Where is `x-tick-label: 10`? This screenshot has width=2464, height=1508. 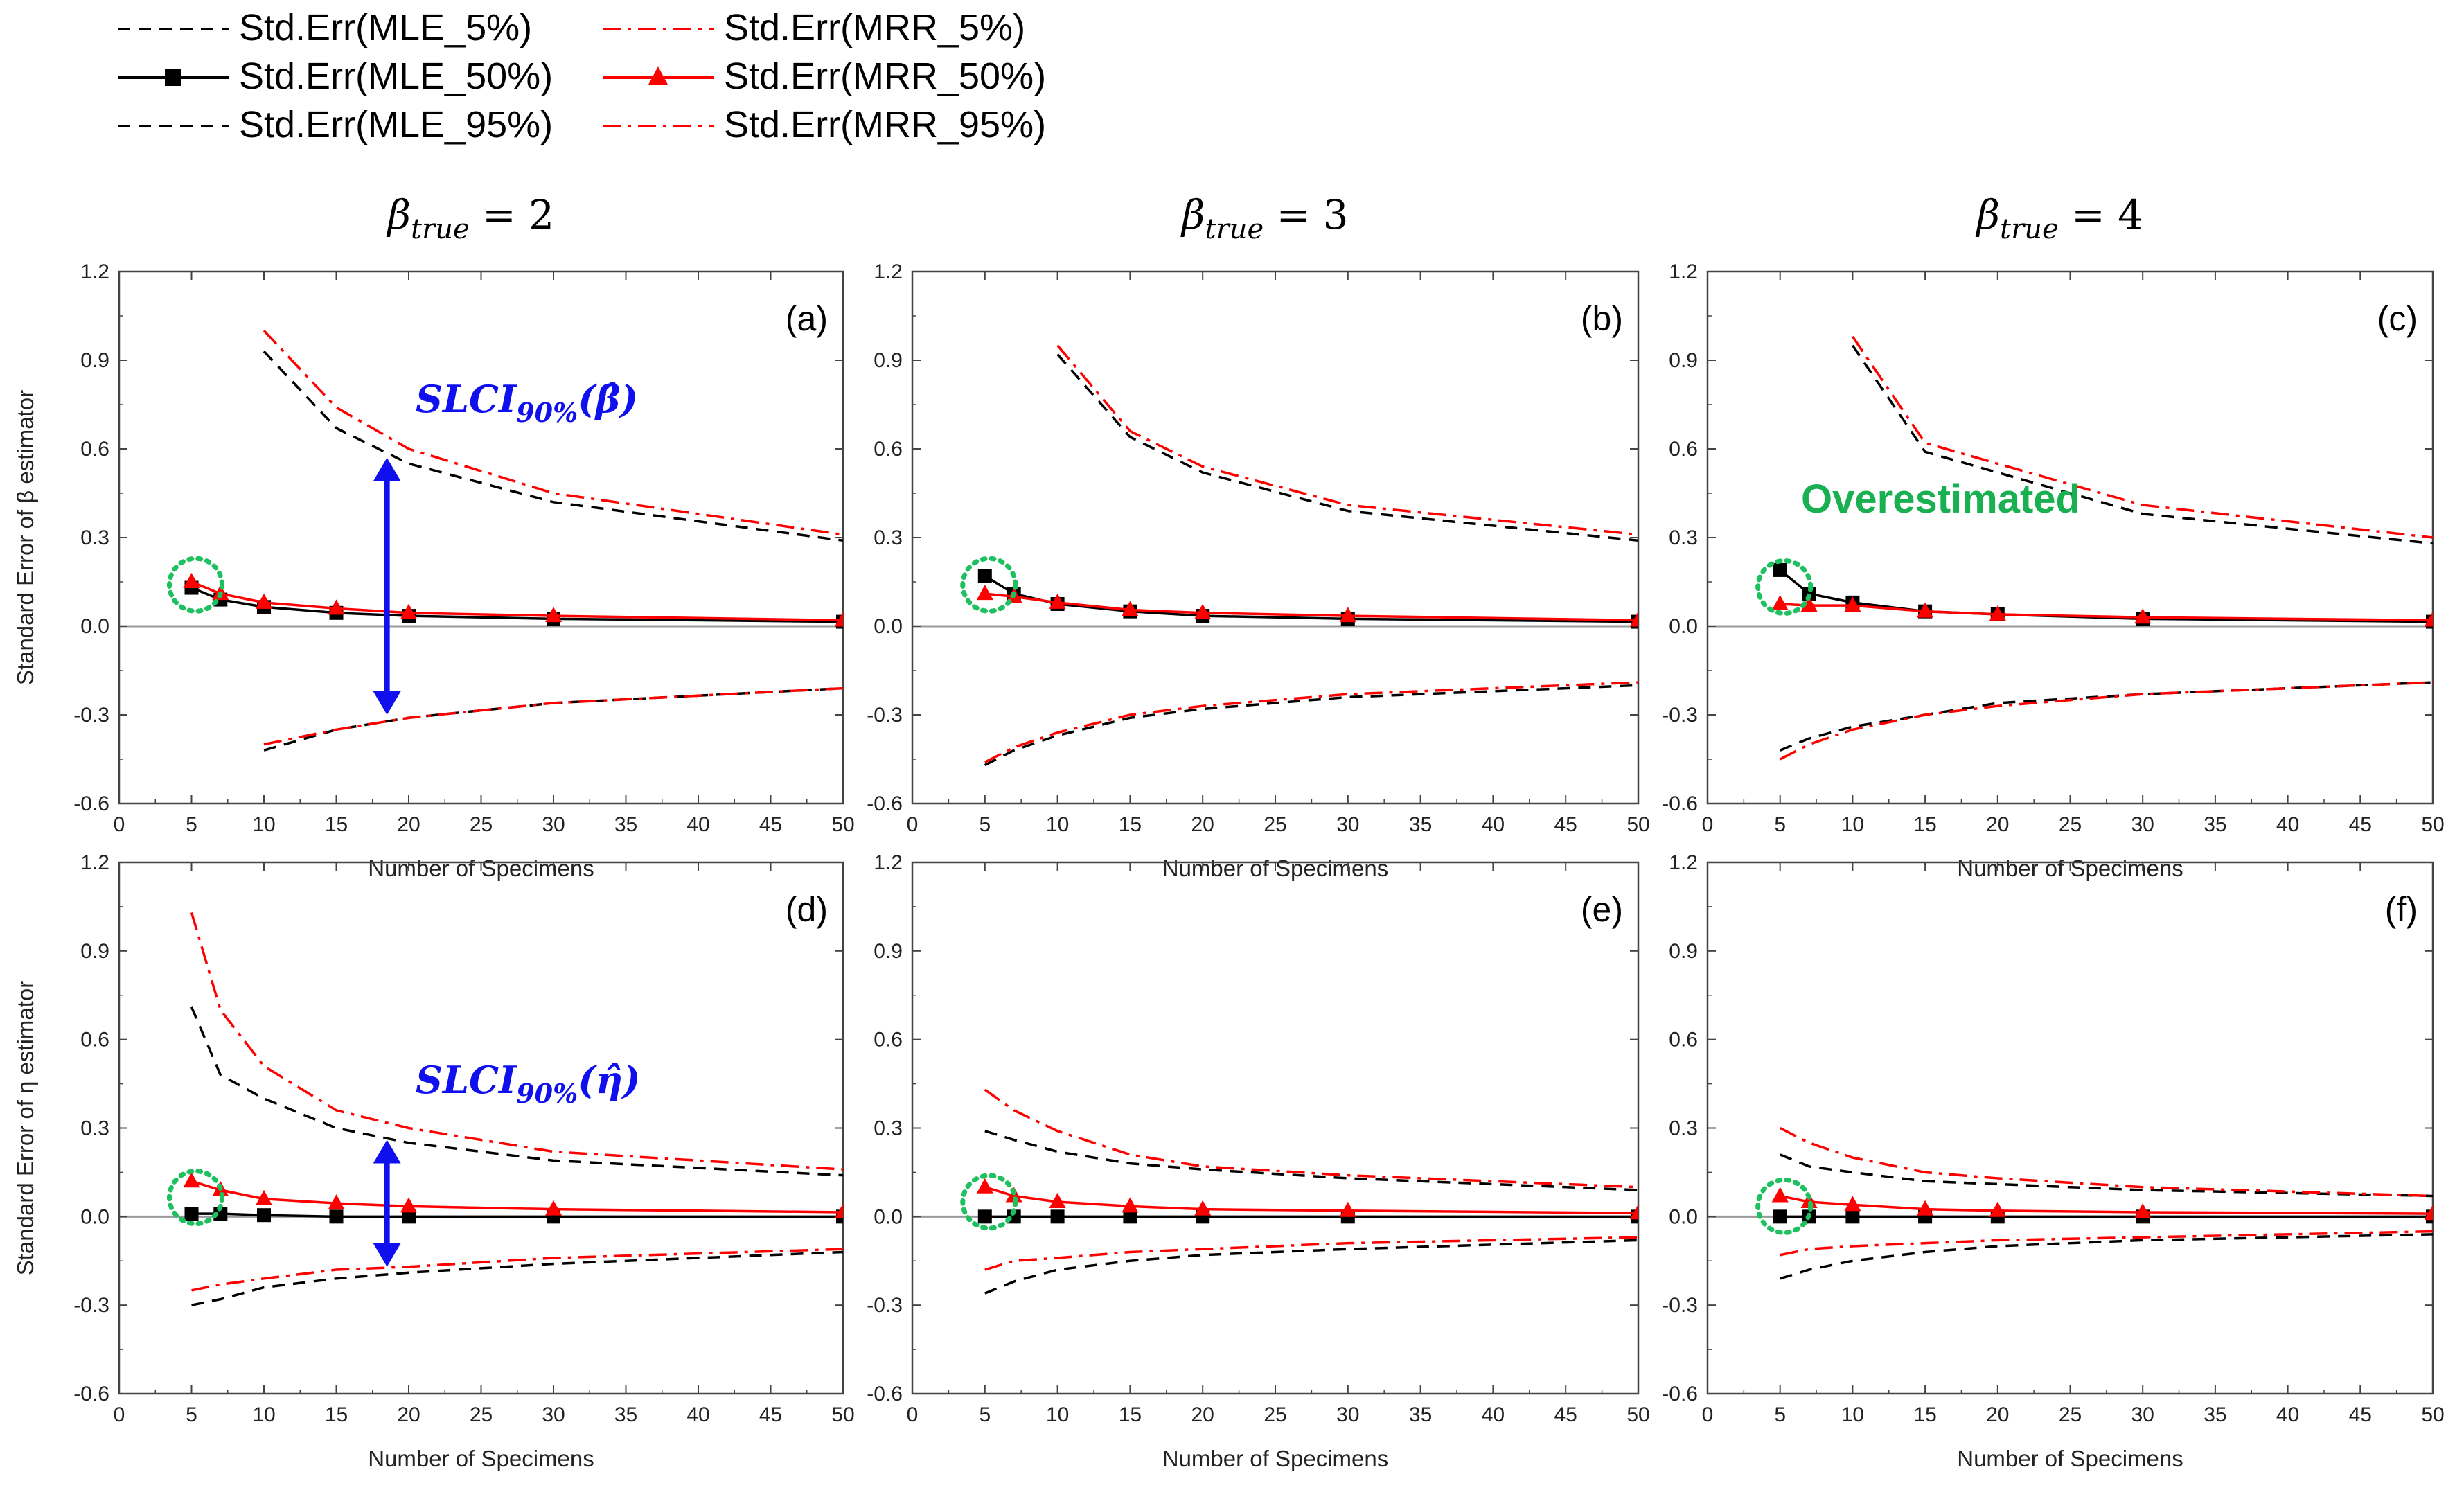 x-tick-label: 10 is located at coordinates (263, 824).